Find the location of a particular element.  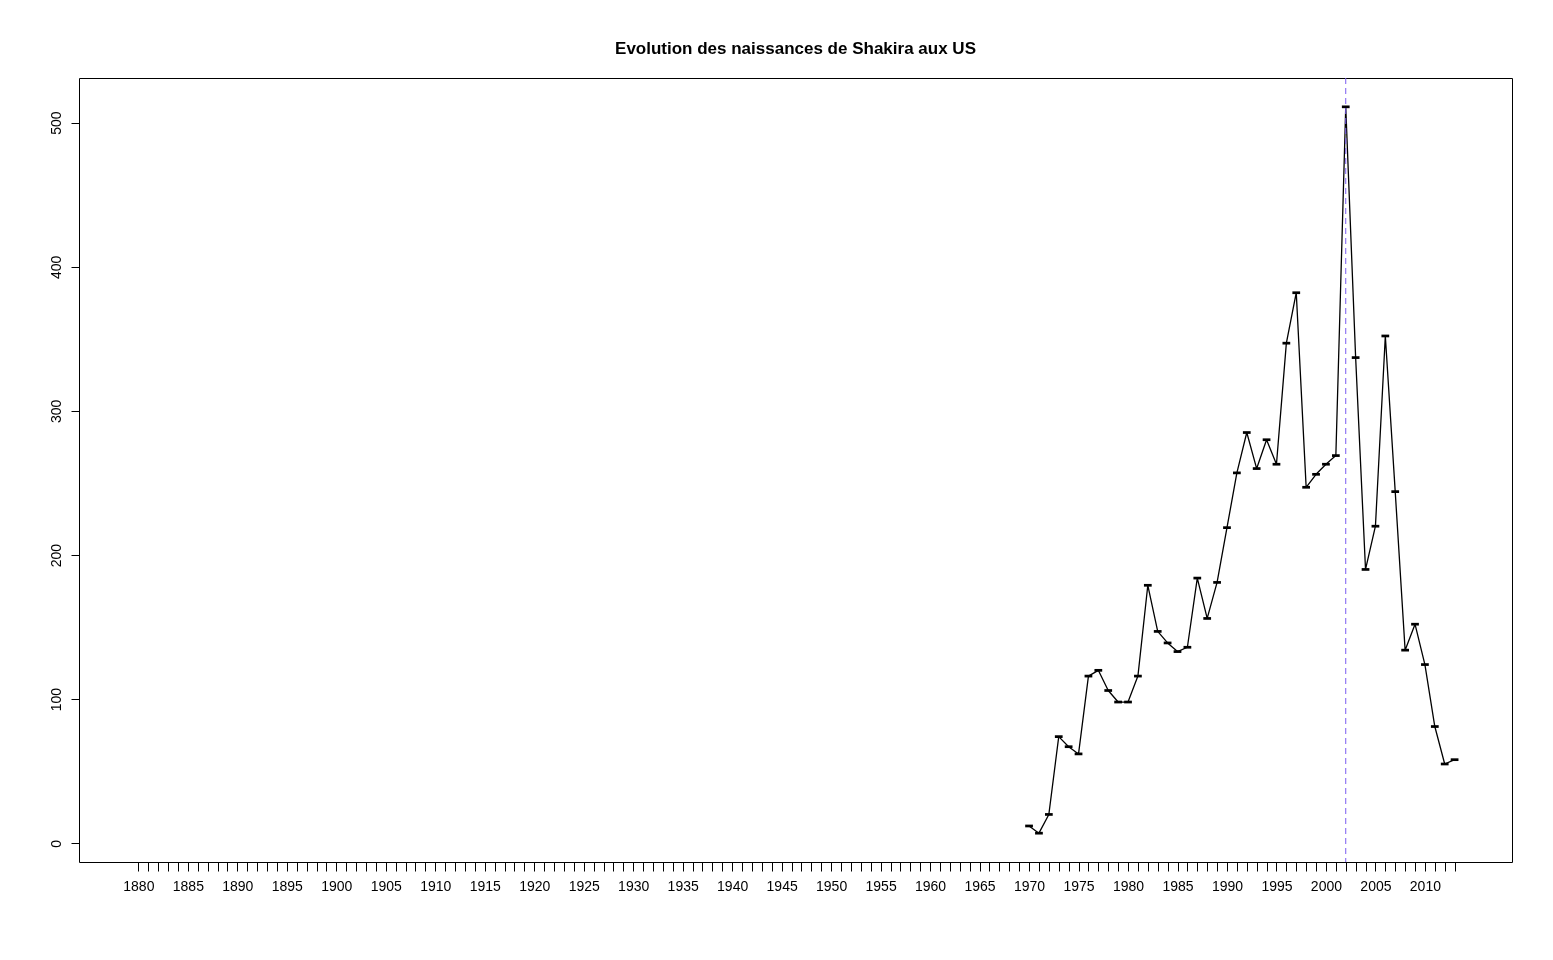

y-tick-label: 300 is located at coordinates (55, 411).